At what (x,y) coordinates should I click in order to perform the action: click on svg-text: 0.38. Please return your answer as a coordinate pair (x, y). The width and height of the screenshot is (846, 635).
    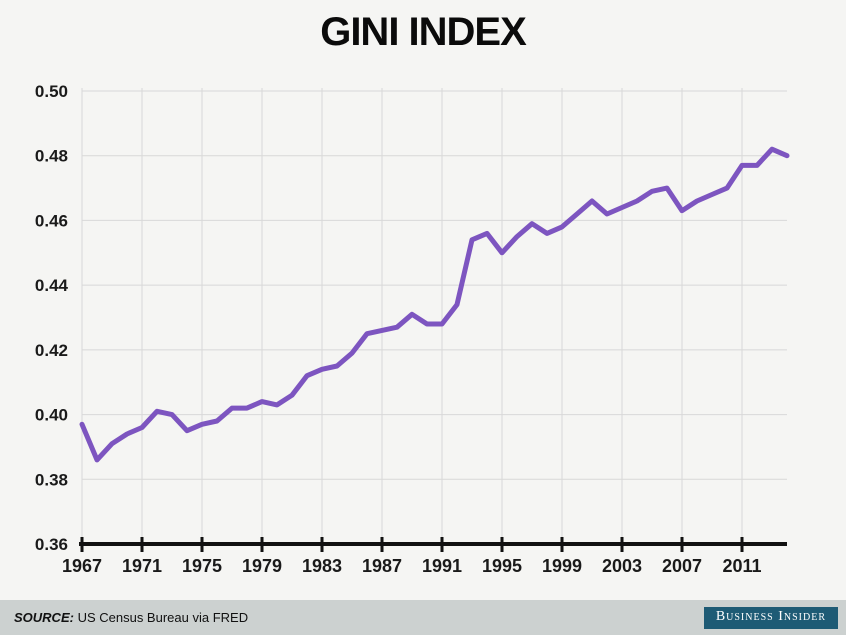
    Looking at the image, I should click on (51, 479).